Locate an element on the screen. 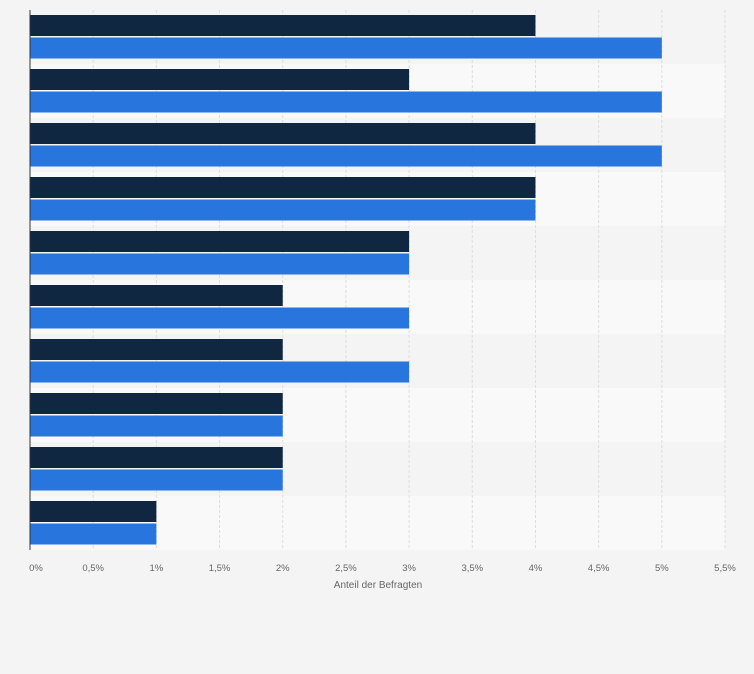 This screenshot has height=674, width=754. x-axis-label: Anteil der Befragten is located at coordinates (378, 585).